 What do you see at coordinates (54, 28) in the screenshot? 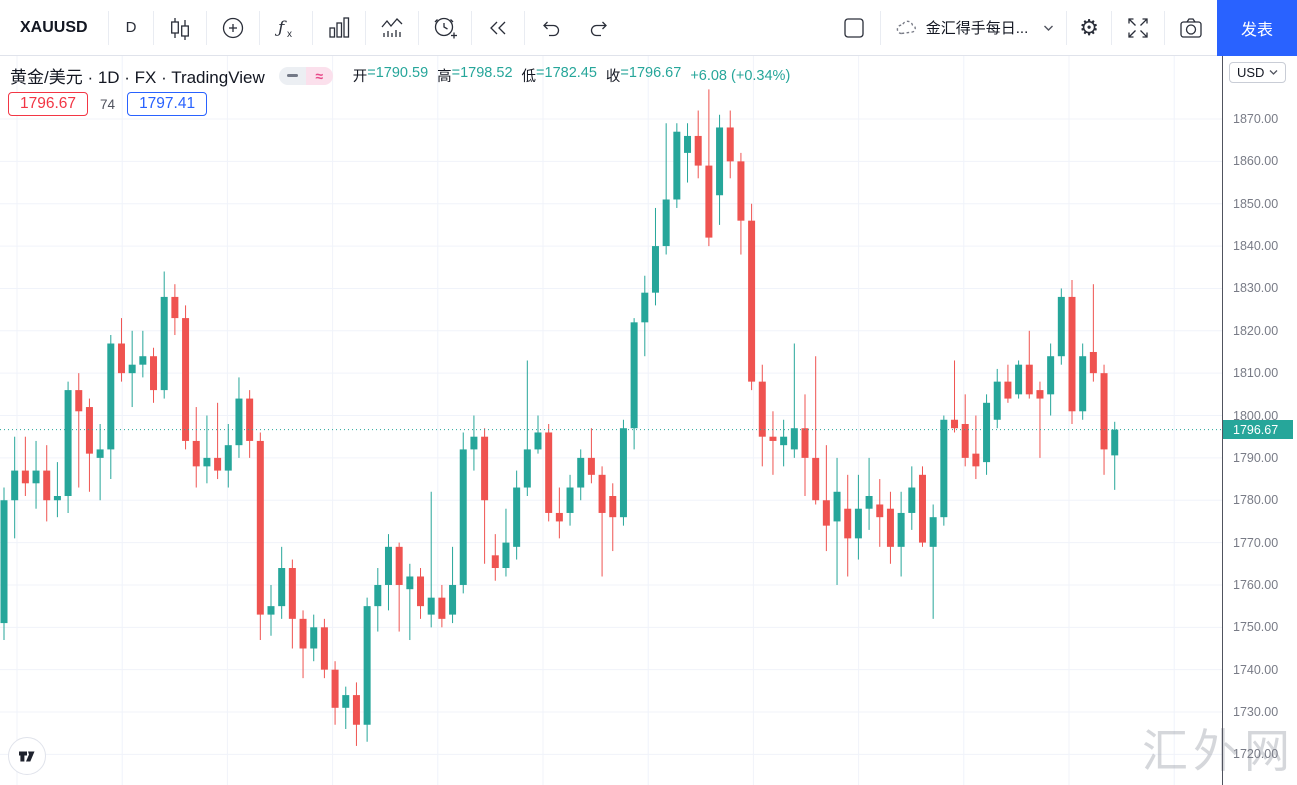
I see `symbol-button: XAUUSD` at bounding box center [54, 28].